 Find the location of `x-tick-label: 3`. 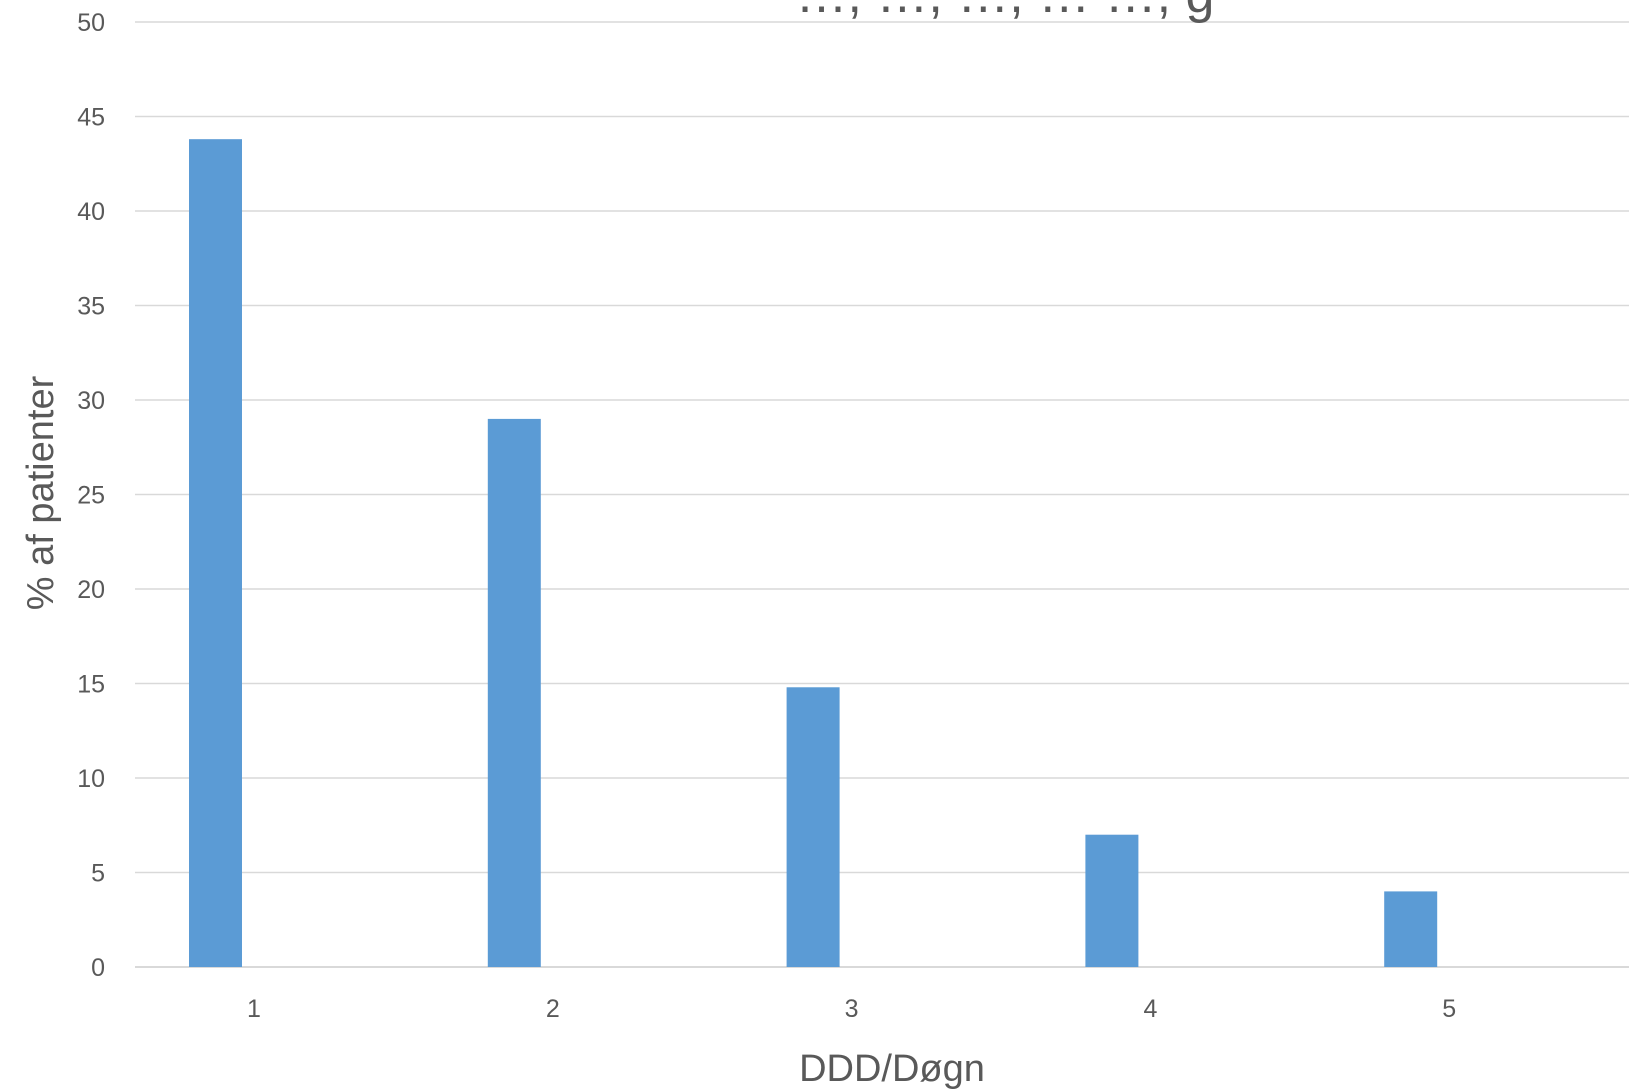

x-tick-label: 3 is located at coordinates (852, 1009).